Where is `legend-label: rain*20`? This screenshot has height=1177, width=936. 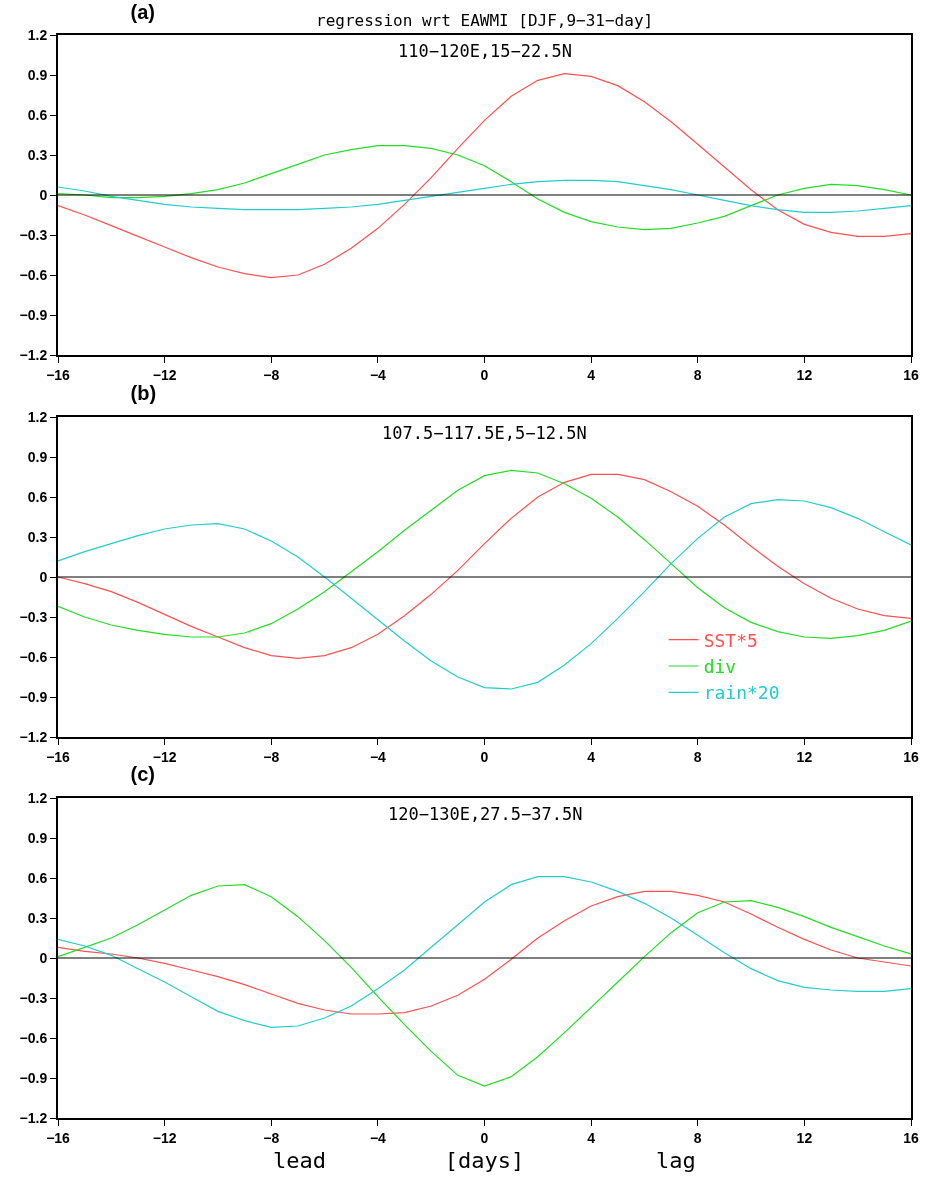 legend-label: rain*20 is located at coordinates (741, 693).